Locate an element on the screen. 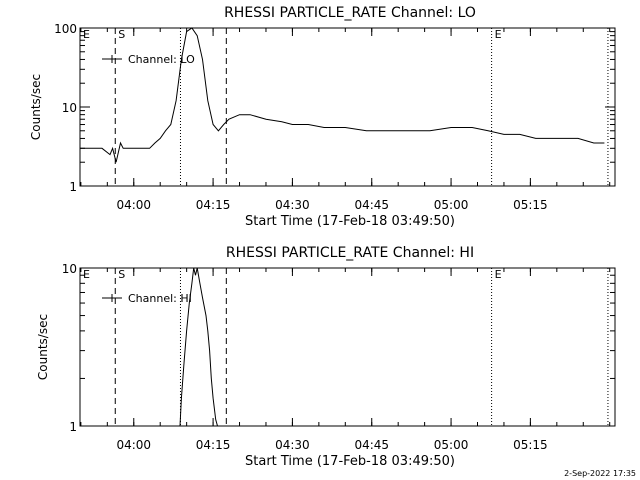  legend-label: Channel: HI is located at coordinates (160, 298).